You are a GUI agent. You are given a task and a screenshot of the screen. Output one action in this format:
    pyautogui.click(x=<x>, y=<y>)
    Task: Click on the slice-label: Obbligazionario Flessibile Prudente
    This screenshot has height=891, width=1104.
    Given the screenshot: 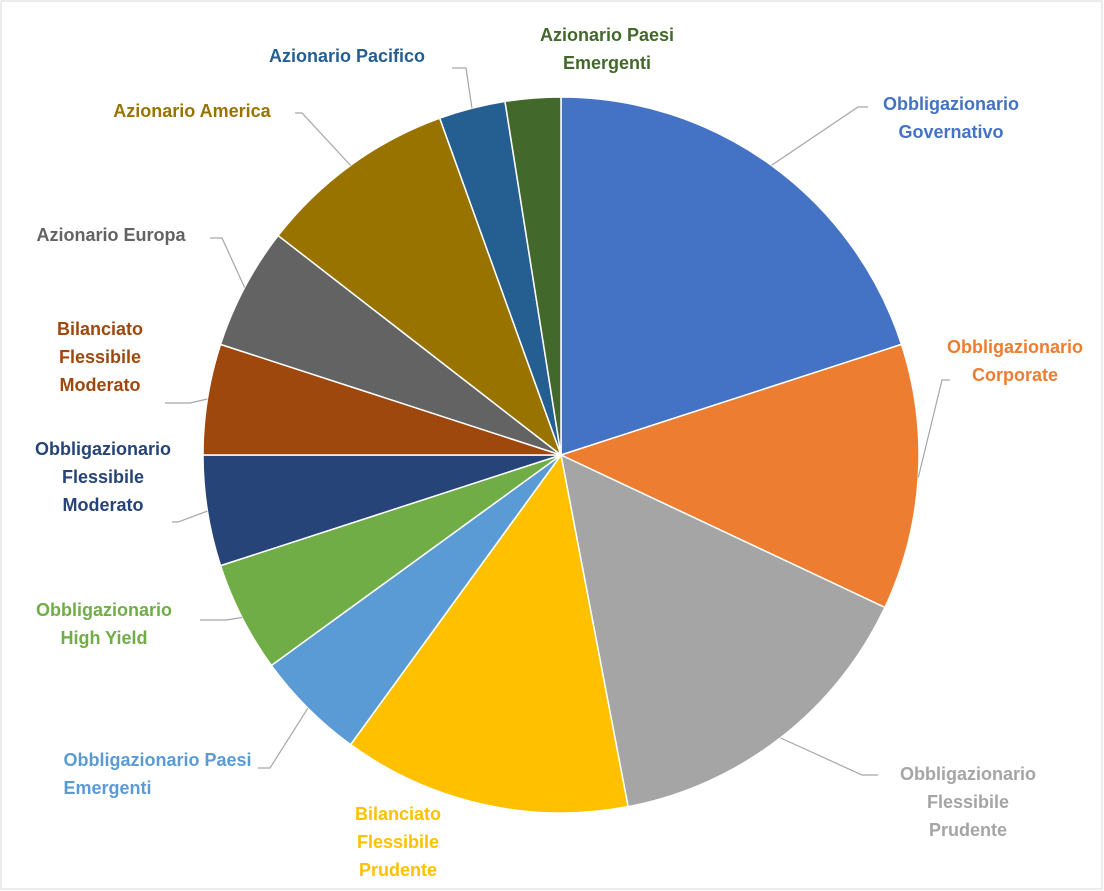 What is the action you would take?
    pyautogui.click(x=968, y=802)
    